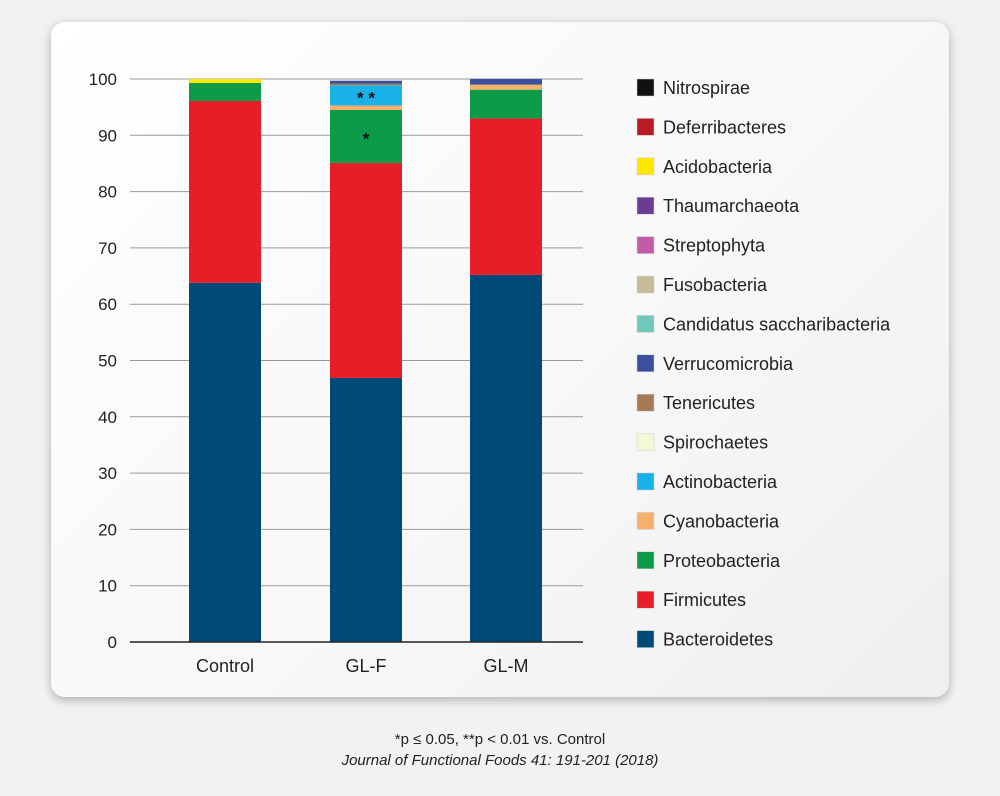  What do you see at coordinates (718, 167) in the screenshot?
I see `legend-label: Acidobacteria` at bounding box center [718, 167].